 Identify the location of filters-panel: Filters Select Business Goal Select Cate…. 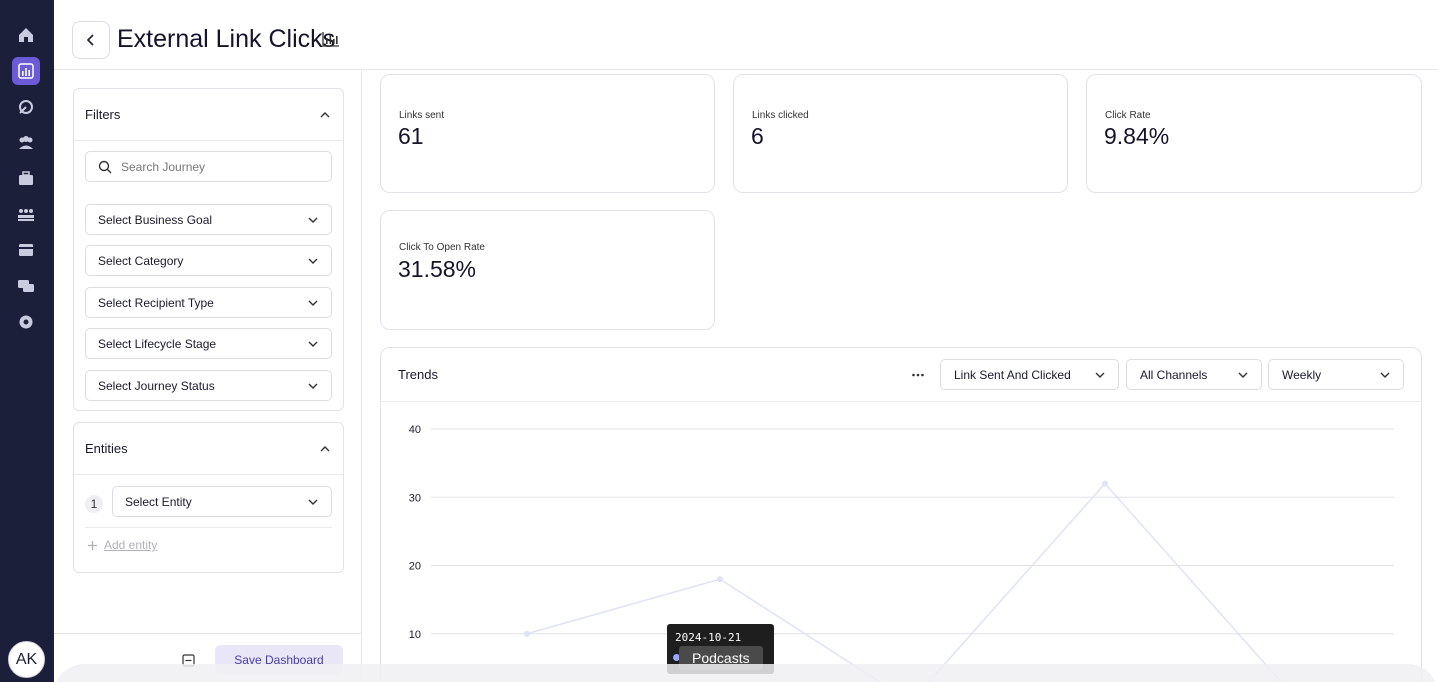
(208, 249).